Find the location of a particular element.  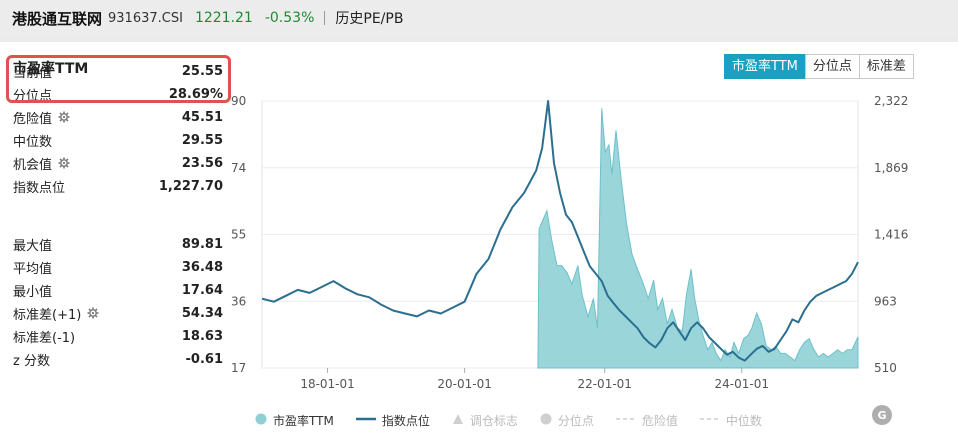

stat-label-text: 最大值 is located at coordinates (33, 246).